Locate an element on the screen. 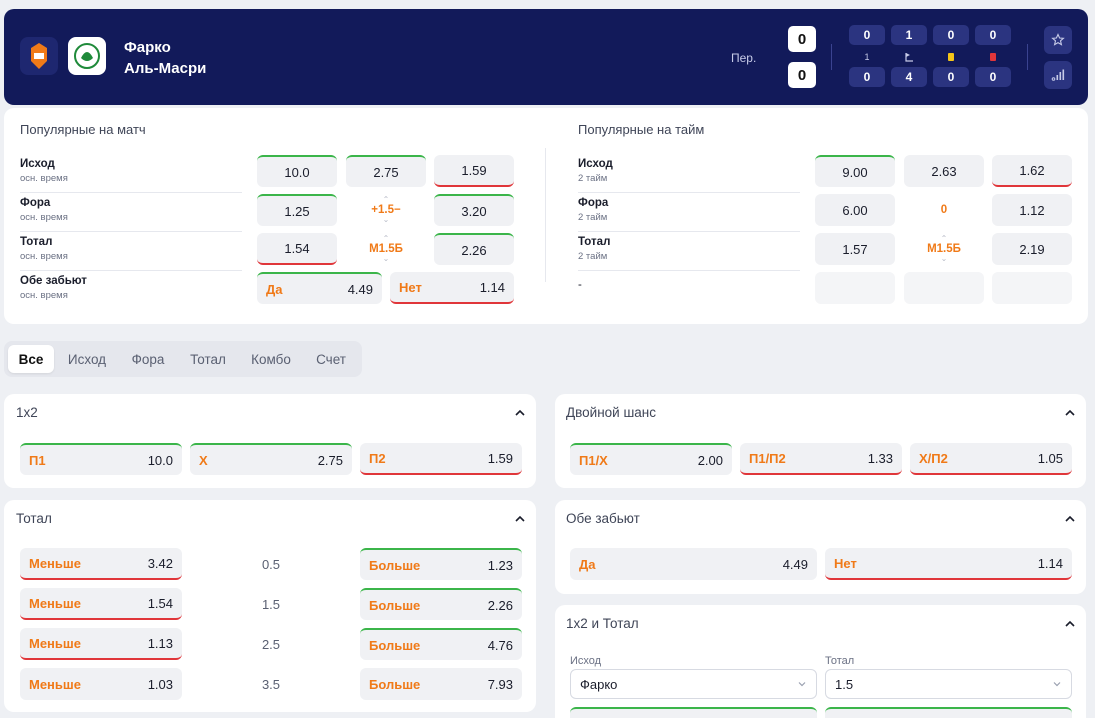 This screenshot has width=1095, height=718. under-button: Меньше 3.42 is located at coordinates (101, 564).